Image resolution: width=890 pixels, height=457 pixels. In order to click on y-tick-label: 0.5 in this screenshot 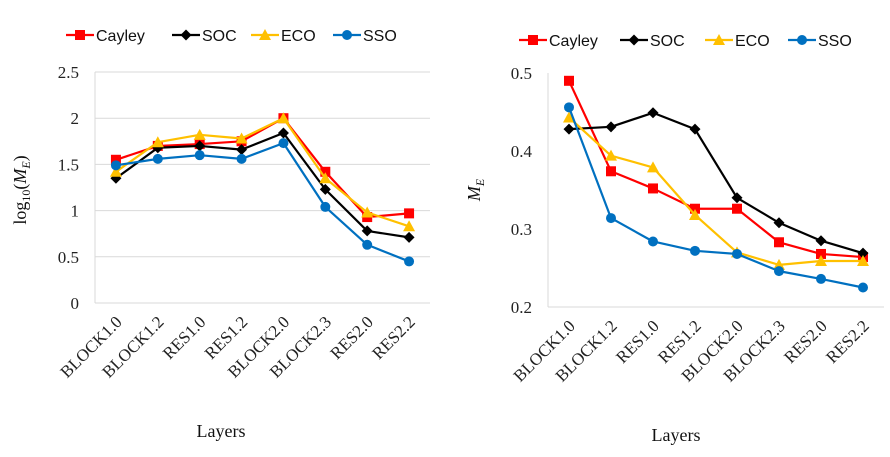, I will do `click(521, 73)`.